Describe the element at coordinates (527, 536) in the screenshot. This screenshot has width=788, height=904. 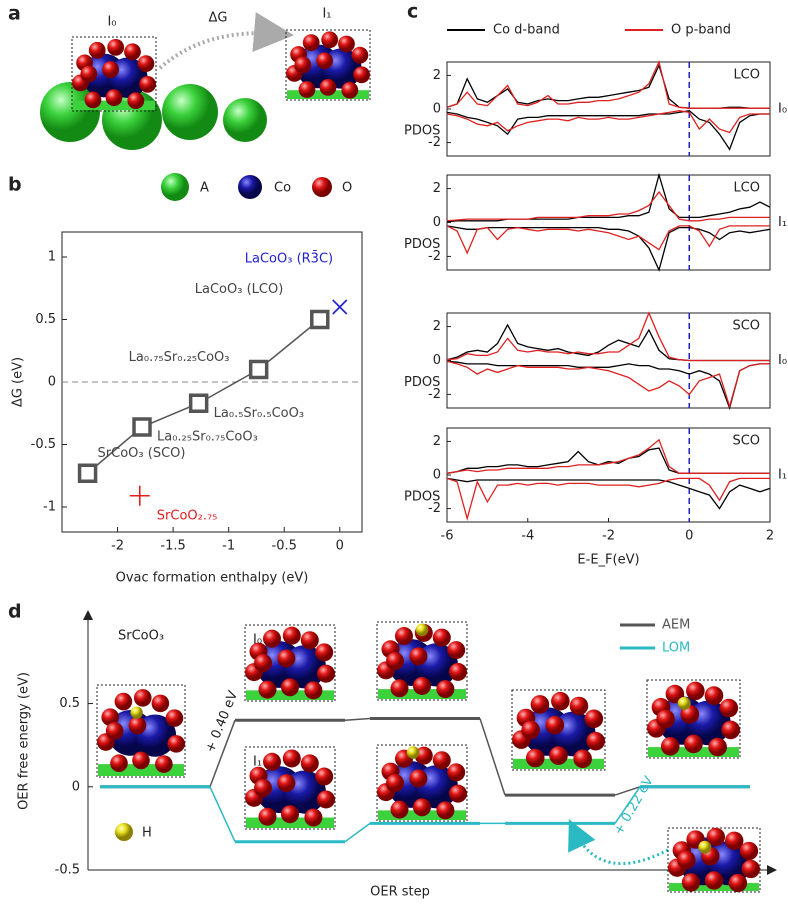
I see `x-tick-label: -4` at that location.